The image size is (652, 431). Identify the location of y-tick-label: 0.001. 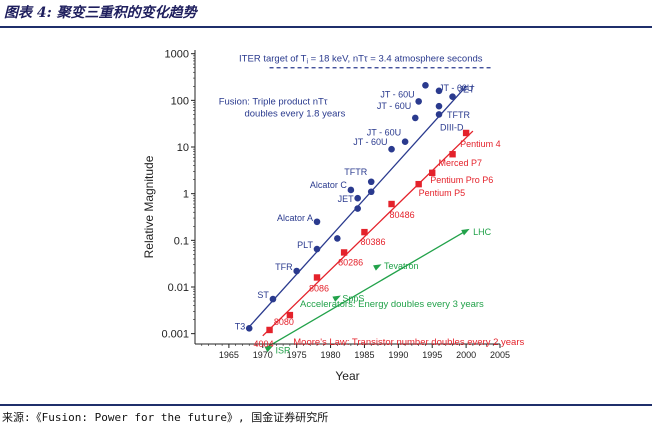
(175, 335).